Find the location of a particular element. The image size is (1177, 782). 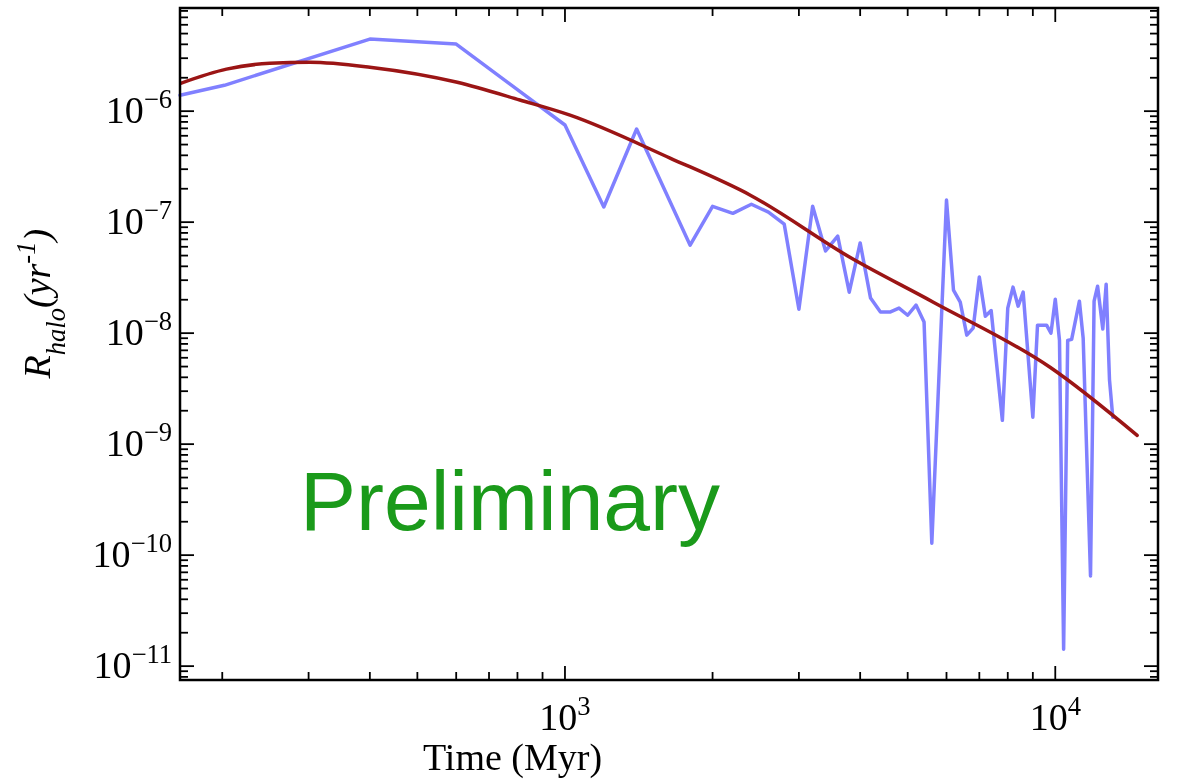

y-tick-label: 10$^{−8}$ is located at coordinates (138, 330).